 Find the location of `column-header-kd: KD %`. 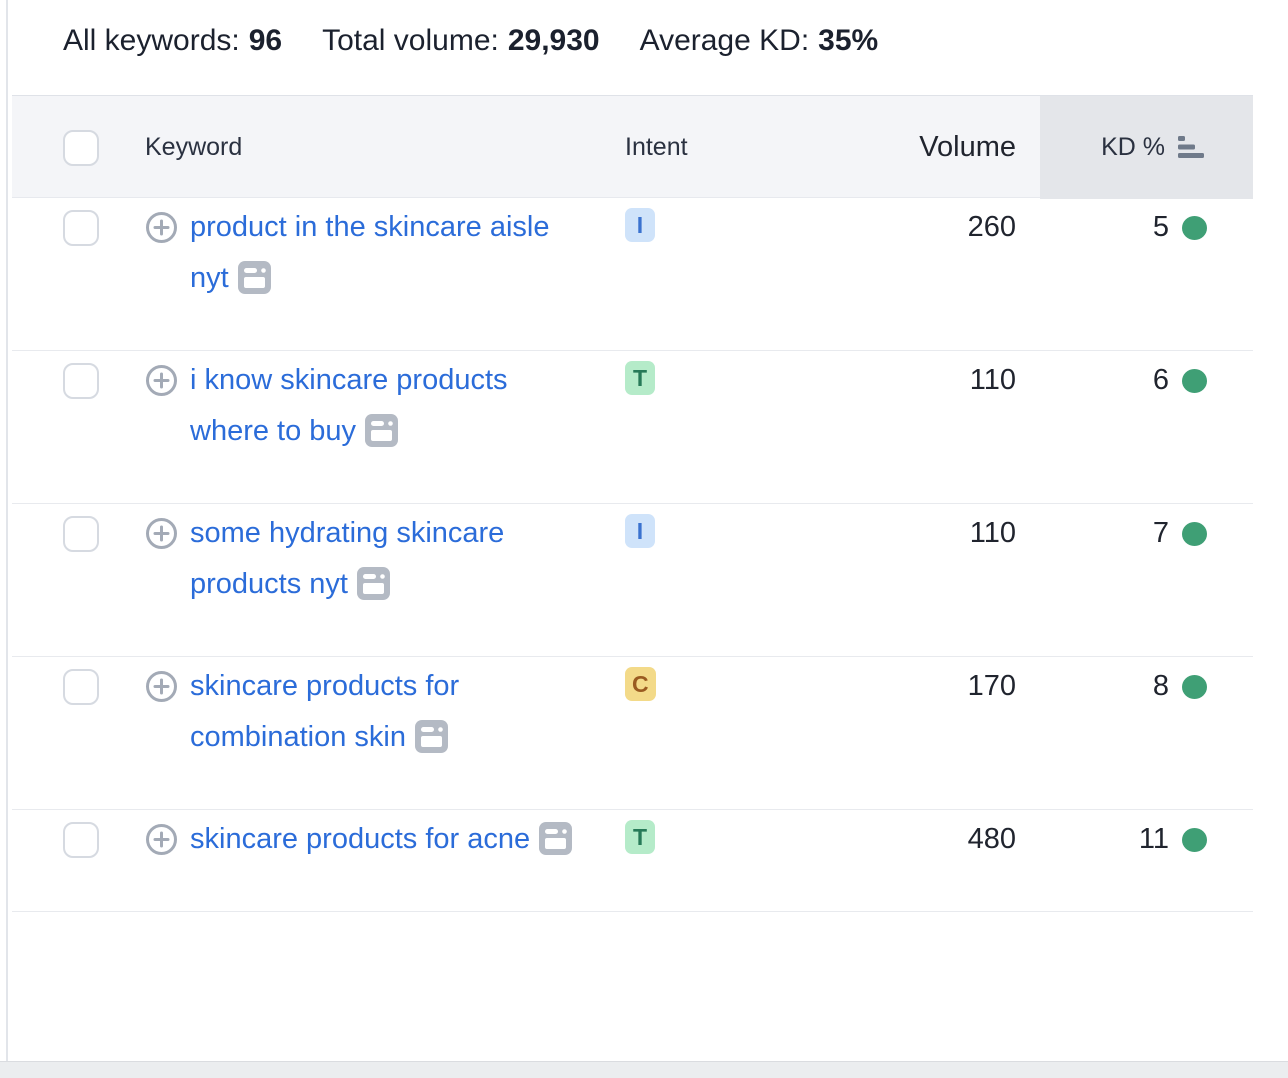

column-header-kd: KD % is located at coordinates (1146, 147).